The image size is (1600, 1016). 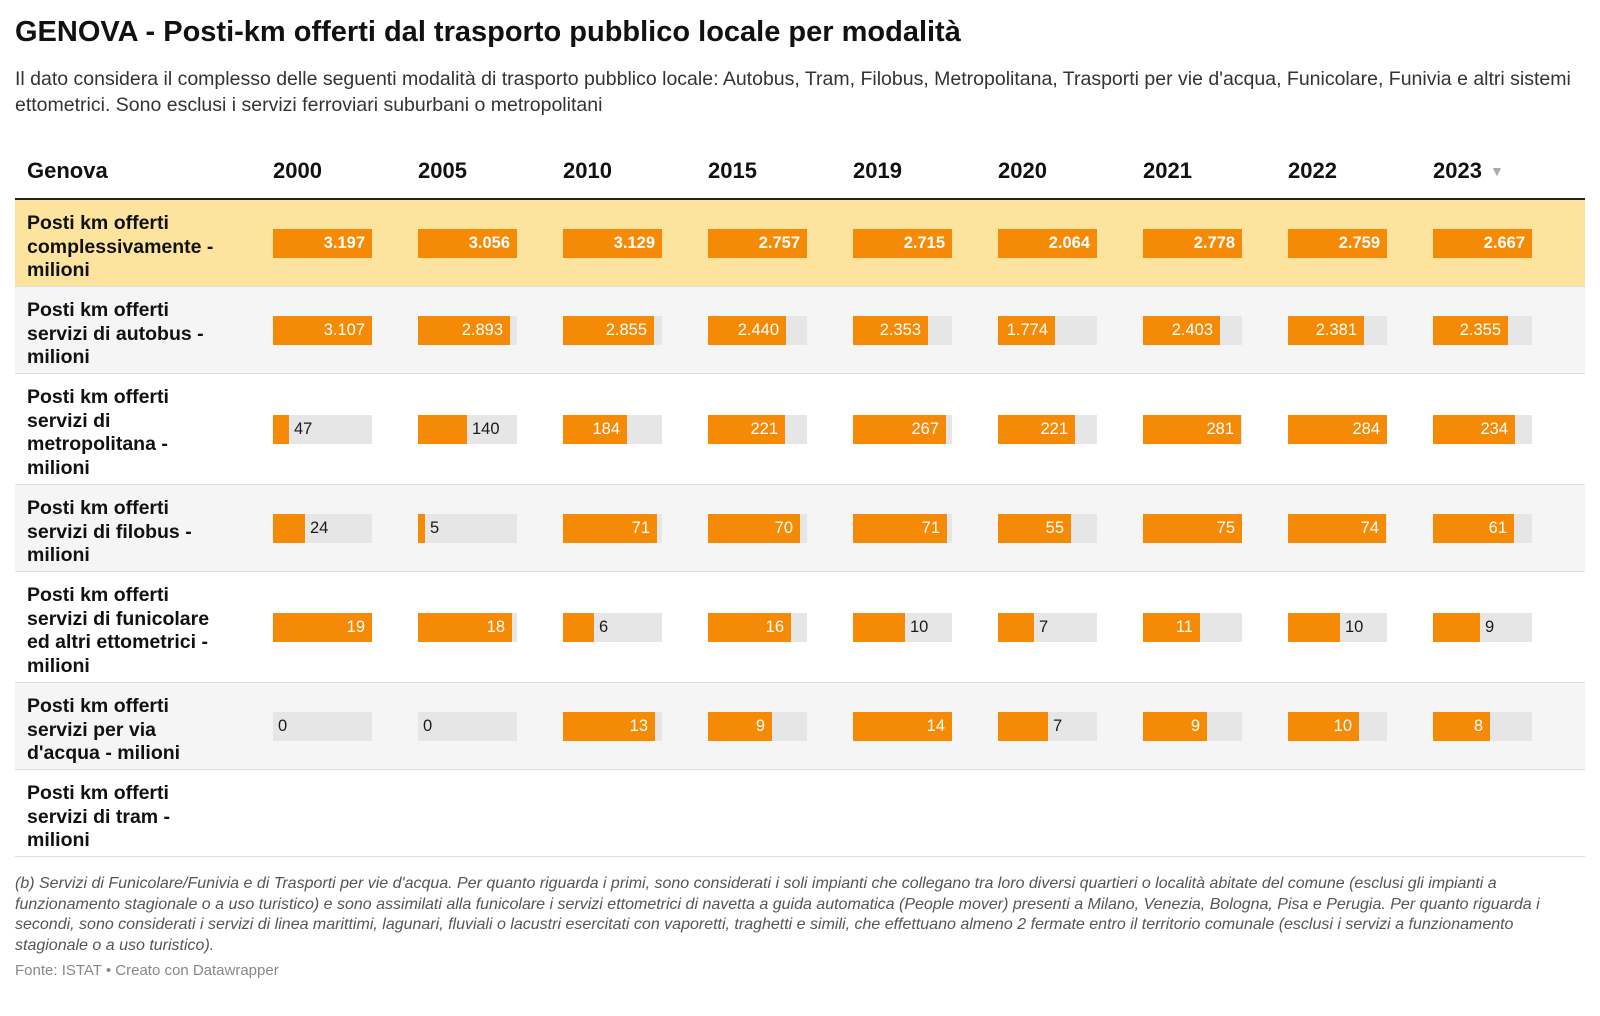 I want to click on bar-cell: 2.855, so click(x=612, y=330).